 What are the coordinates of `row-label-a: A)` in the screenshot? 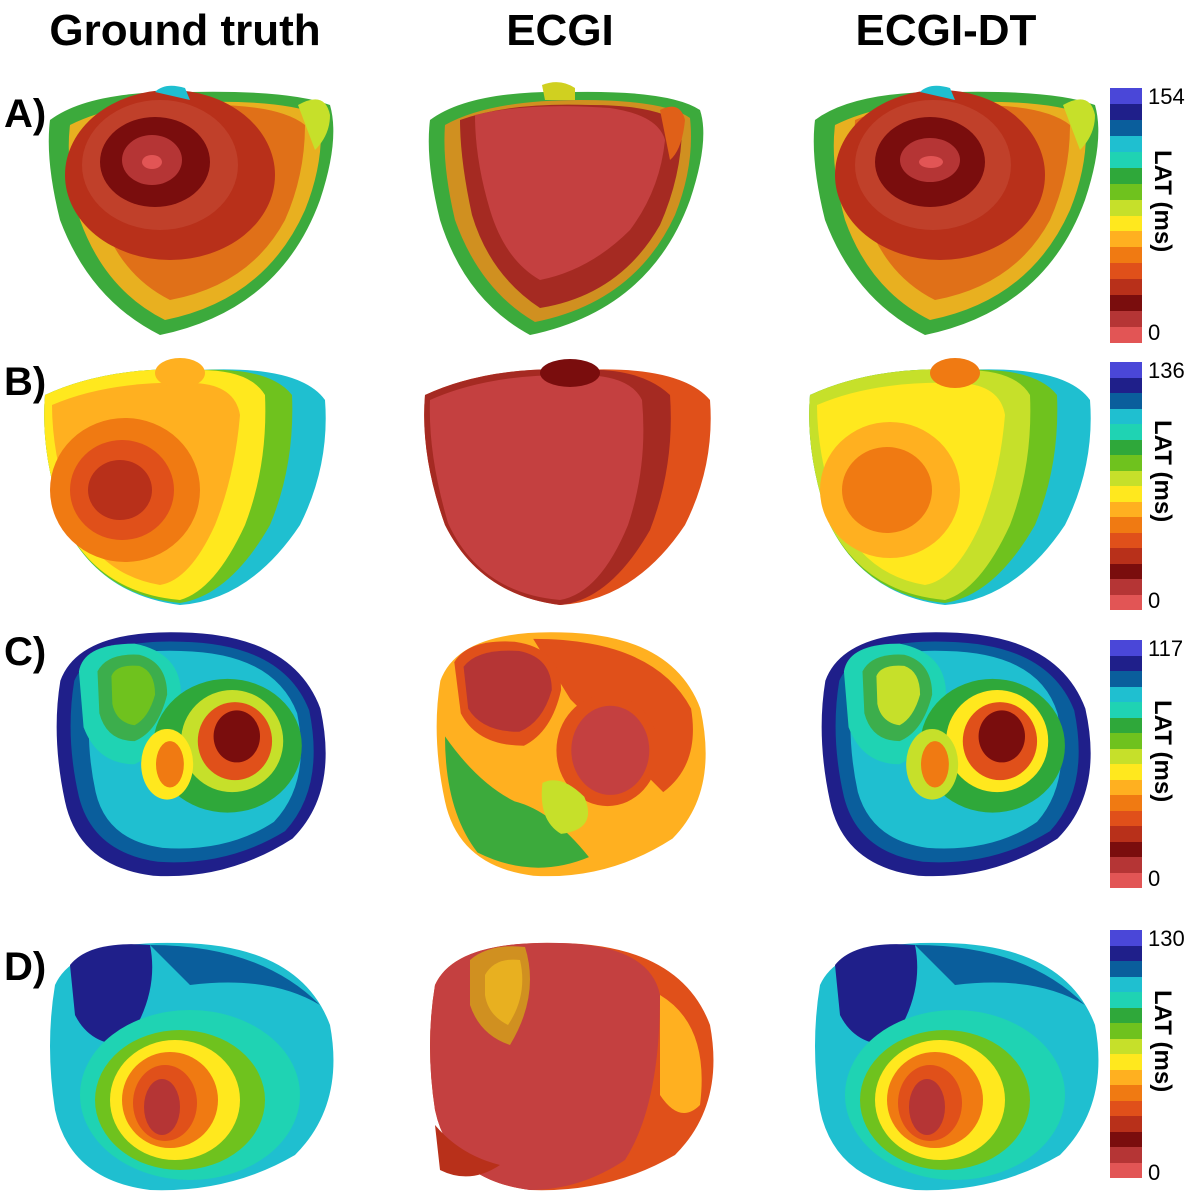 It's located at (25, 114).